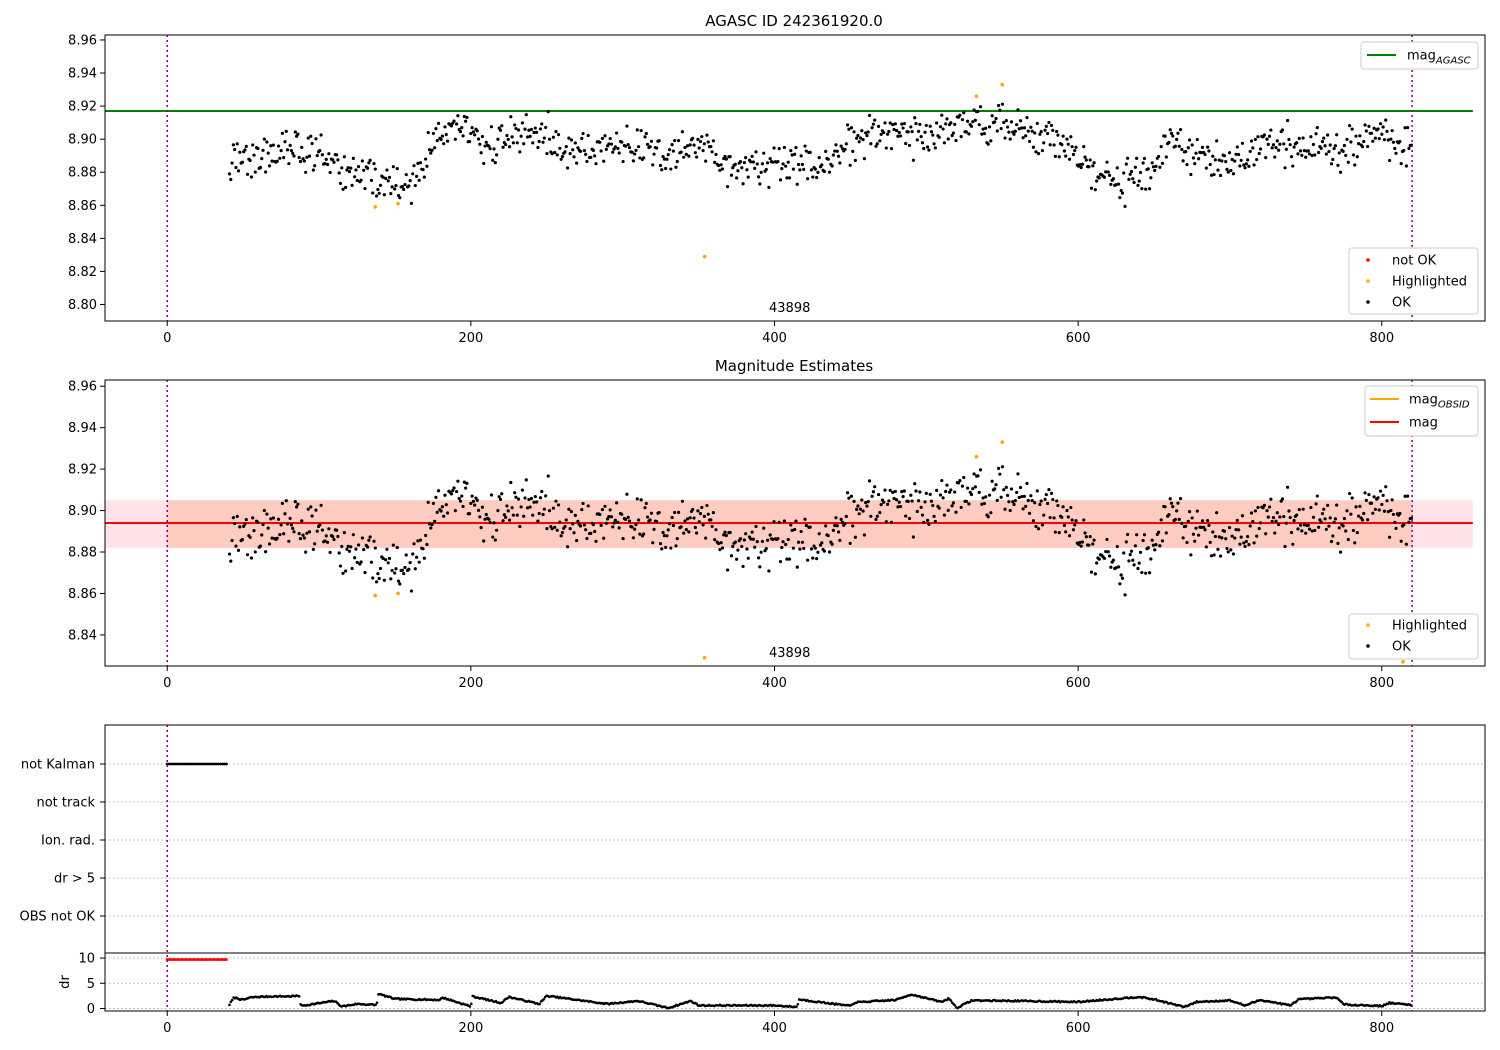  Describe the element at coordinates (197, 959) in the screenshot. I see `dr-notok-point` at that location.